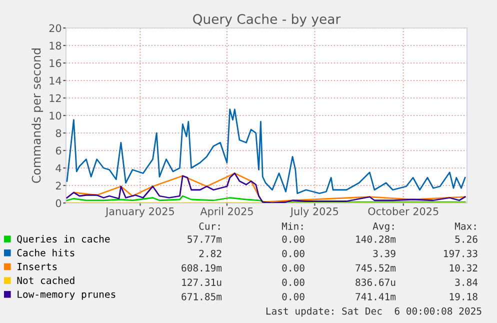 The image size is (497, 323). Describe the element at coordinates (55, 28) in the screenshot. I see `y-tick-label: 20` at that location.